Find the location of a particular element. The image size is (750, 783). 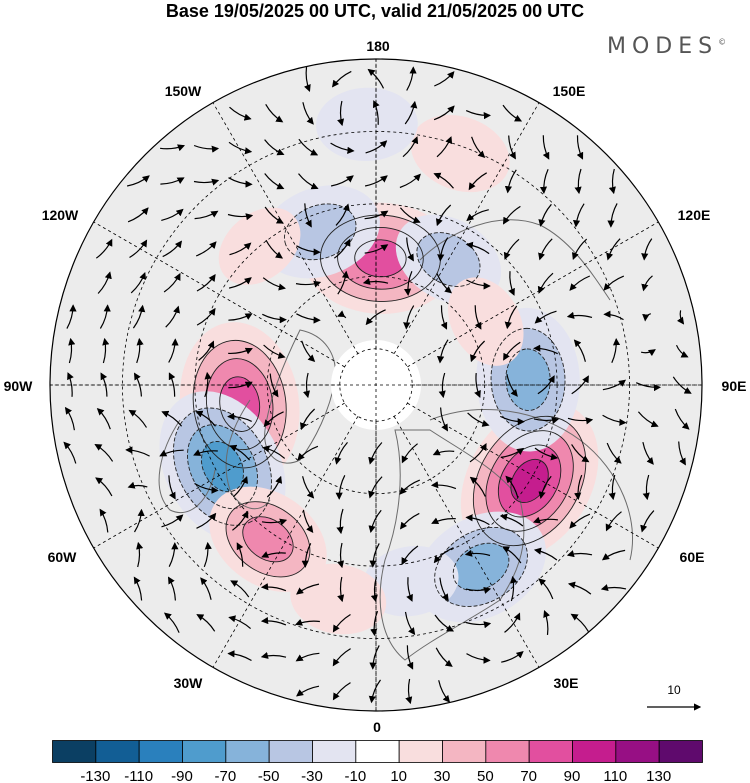

lon-label-90e: 90E is located at coordinates (734, 386).